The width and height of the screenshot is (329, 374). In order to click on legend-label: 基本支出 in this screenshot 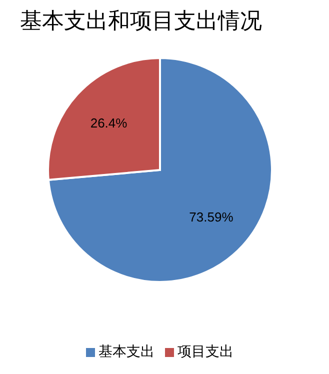, I will do `click(126, 351)`.